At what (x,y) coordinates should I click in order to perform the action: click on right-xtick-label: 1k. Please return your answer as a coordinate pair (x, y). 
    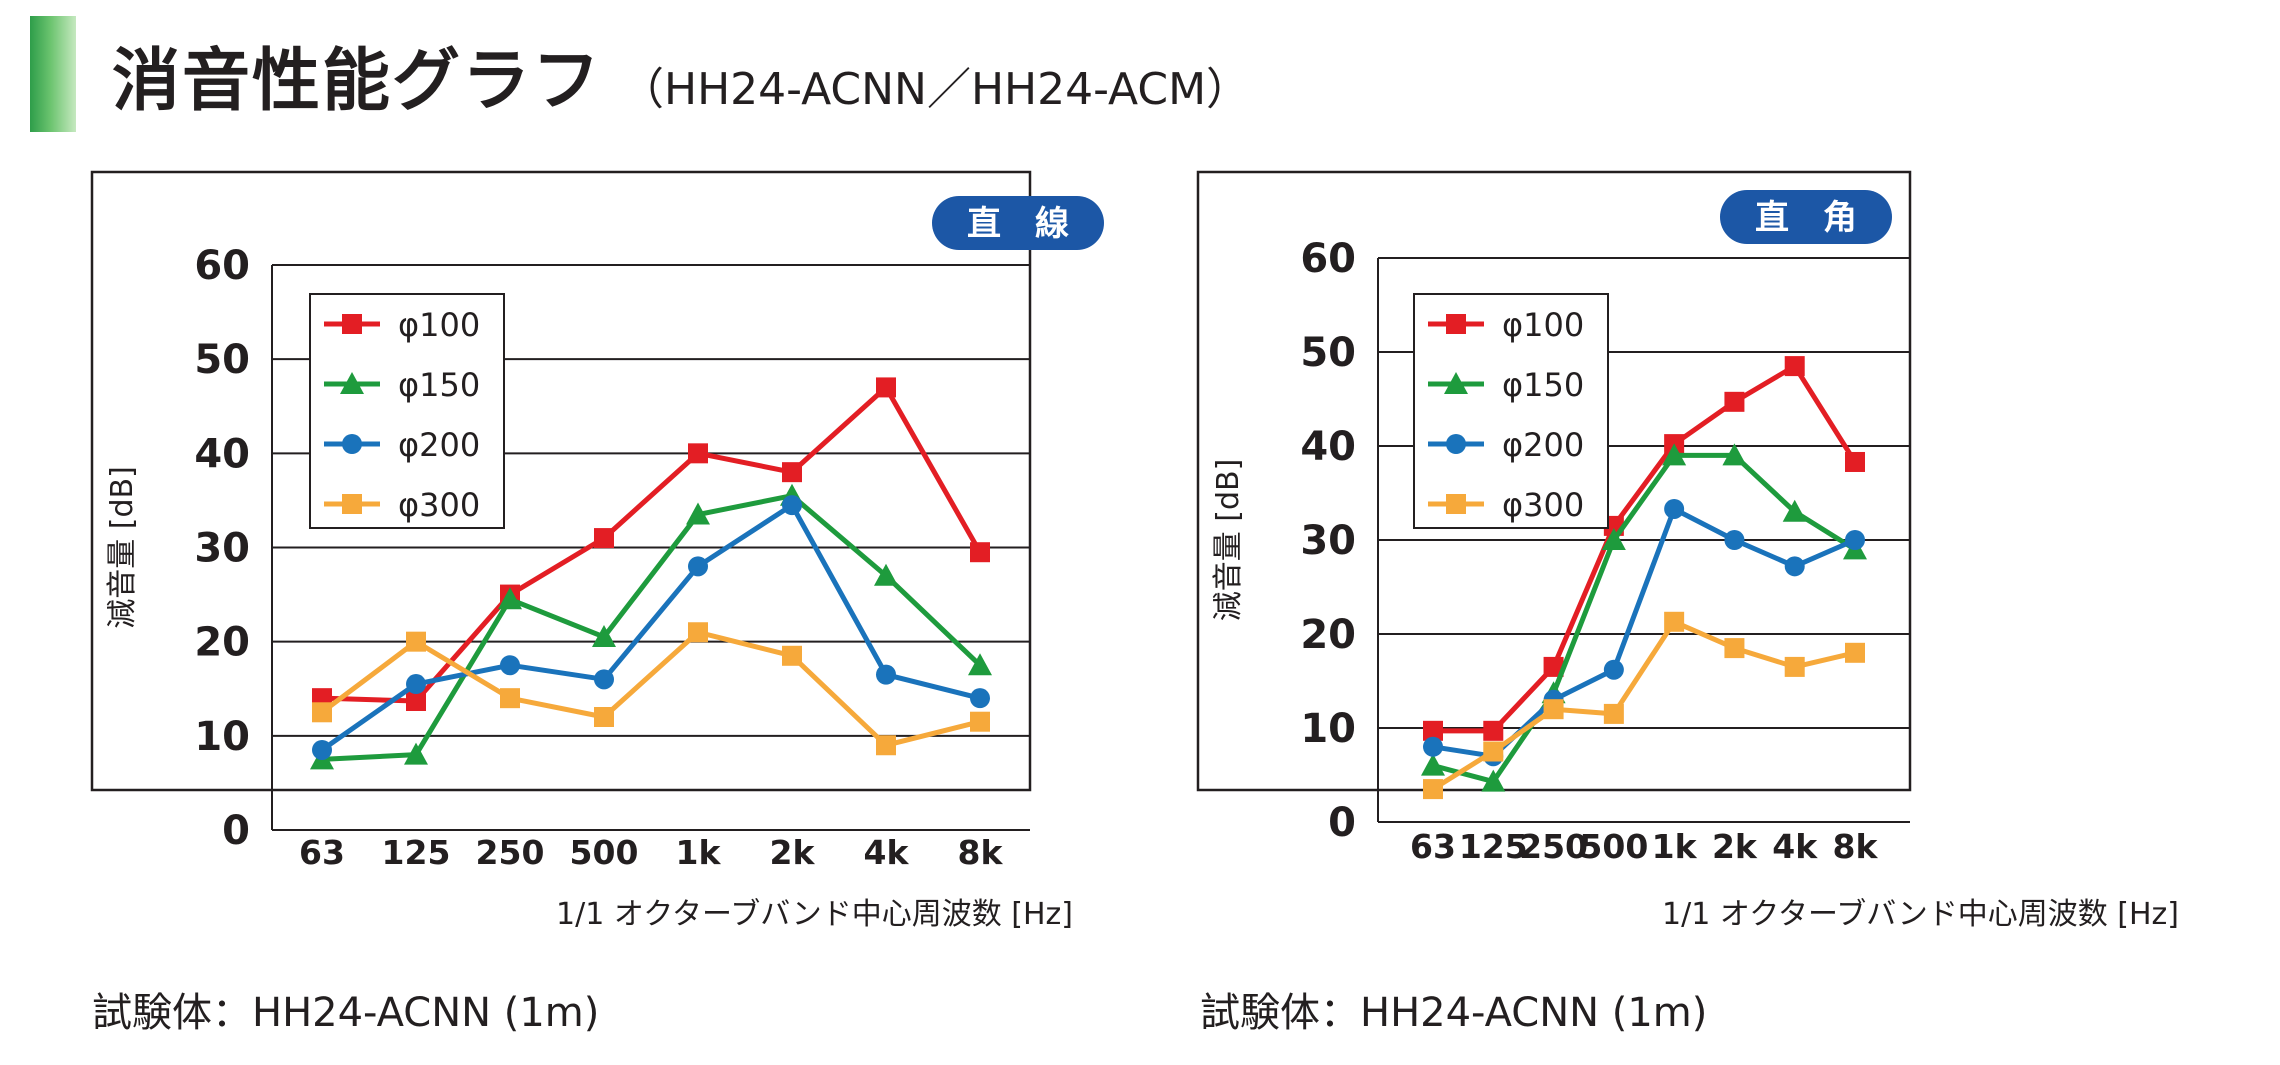
    Looking at the image, I should click on (1675, 846).